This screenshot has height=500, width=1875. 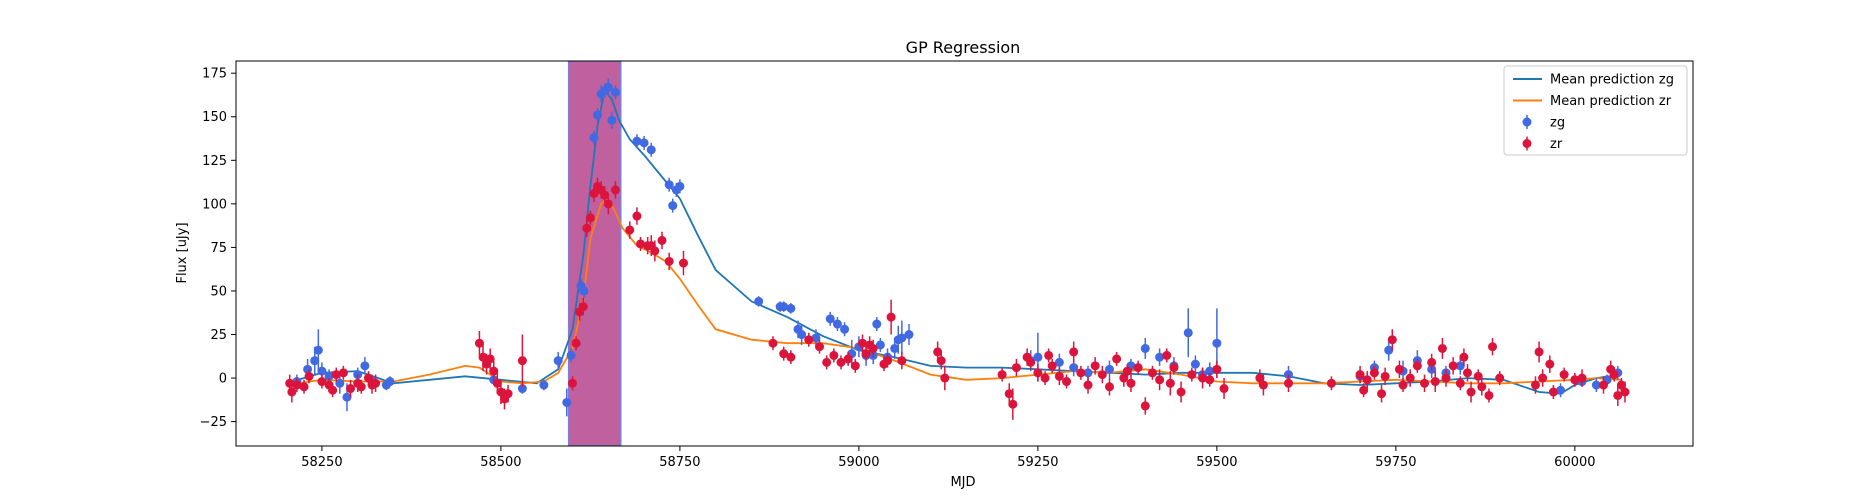 What do you see at coordinates (214, 74) in the screenshot?
I see `y-tick-label: 175` at bounding box center [214, 74].